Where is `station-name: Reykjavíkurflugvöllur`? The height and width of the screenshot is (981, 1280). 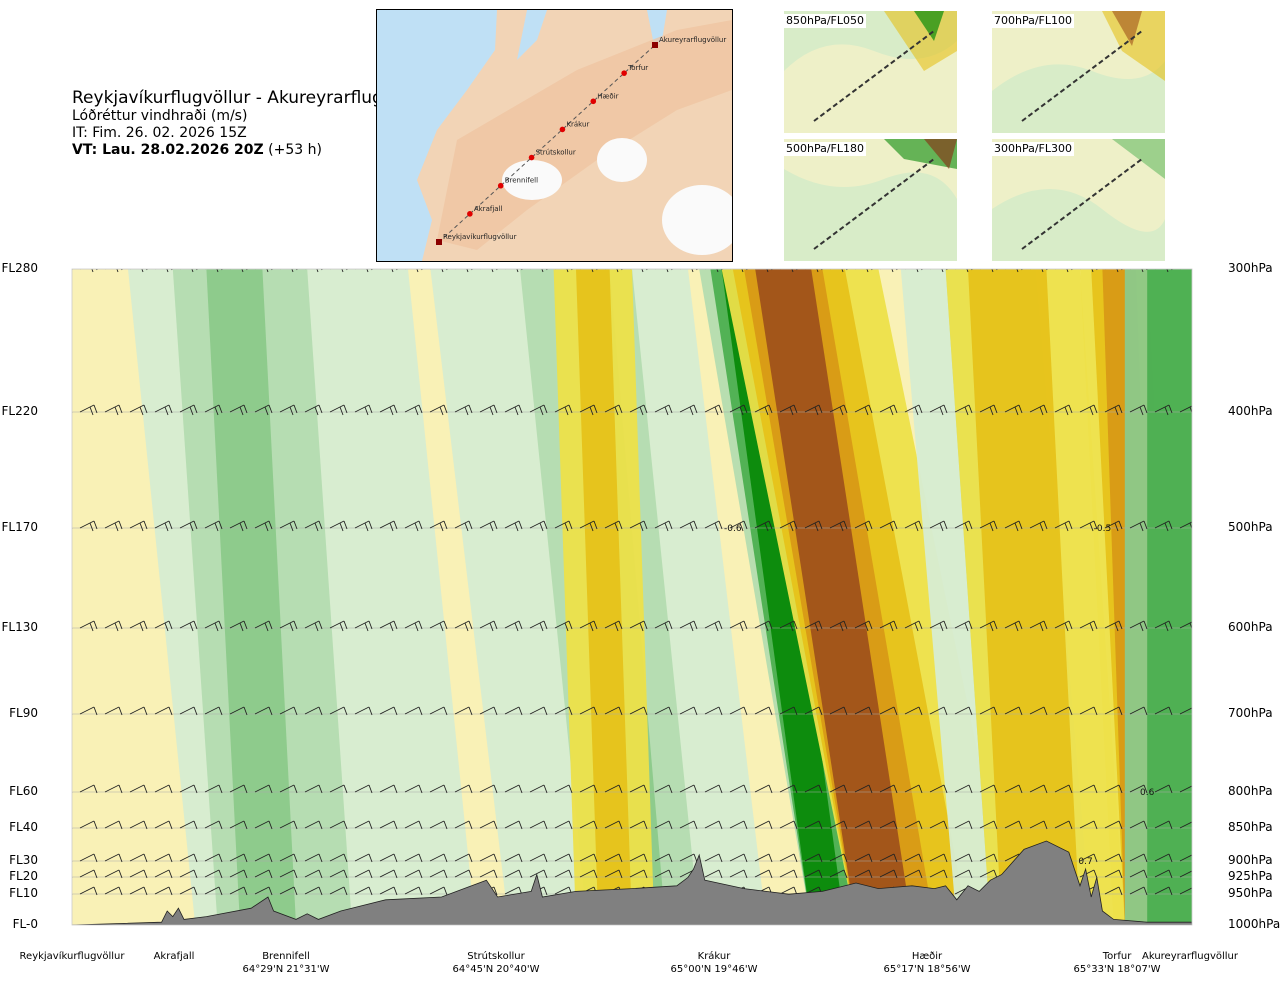 station-name: Reykjavíkurflugvöllur is located at coordinates (72, 956).